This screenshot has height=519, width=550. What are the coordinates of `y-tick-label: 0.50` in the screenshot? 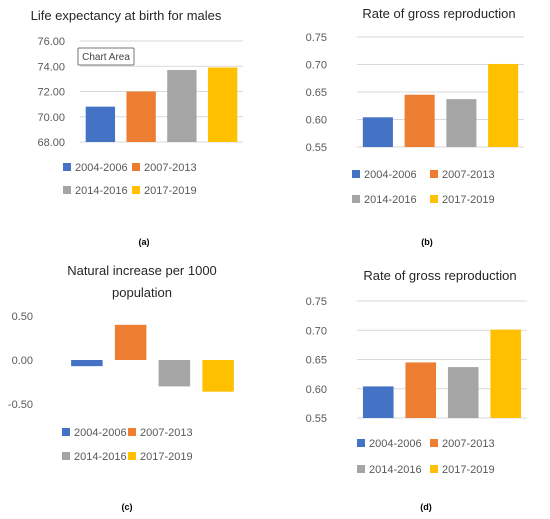 It's located at (22, 317).